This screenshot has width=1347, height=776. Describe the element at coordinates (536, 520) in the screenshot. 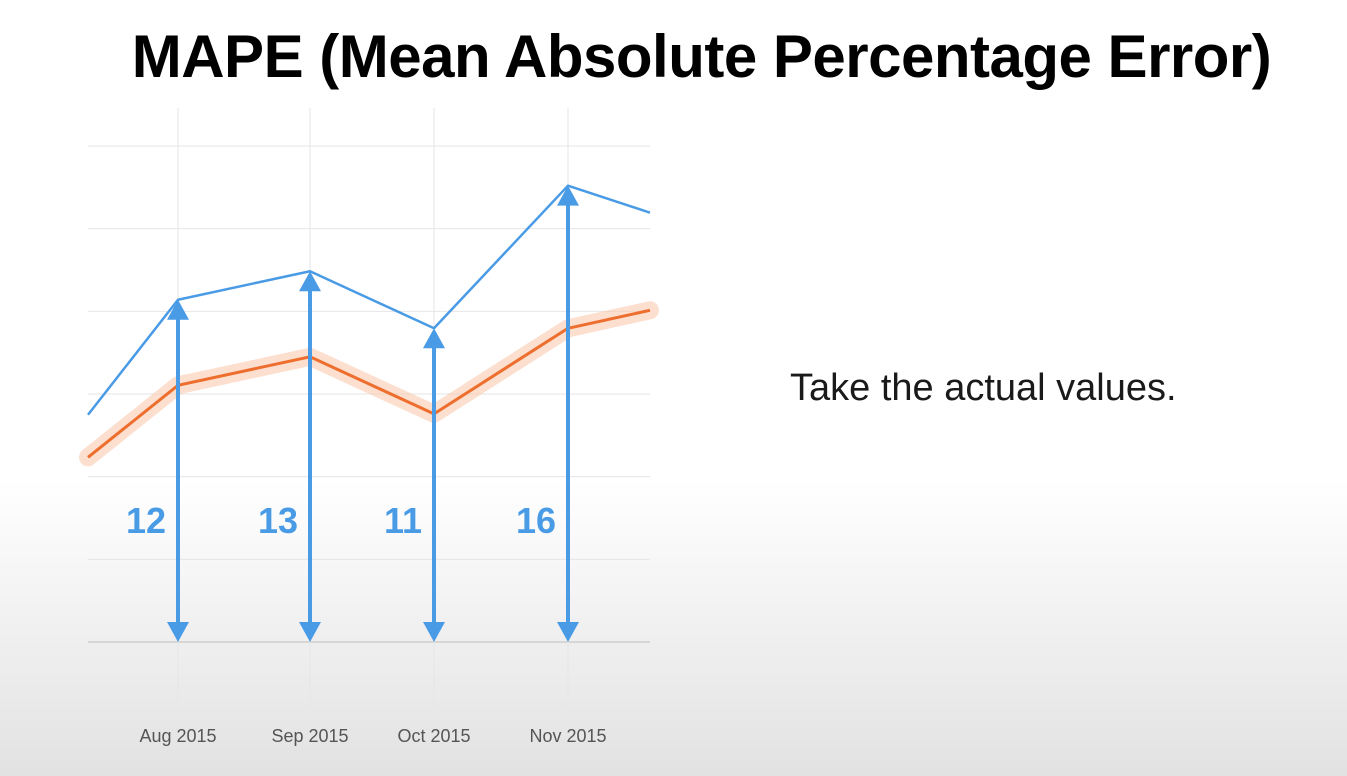

I see `value-label: 16` at that location.